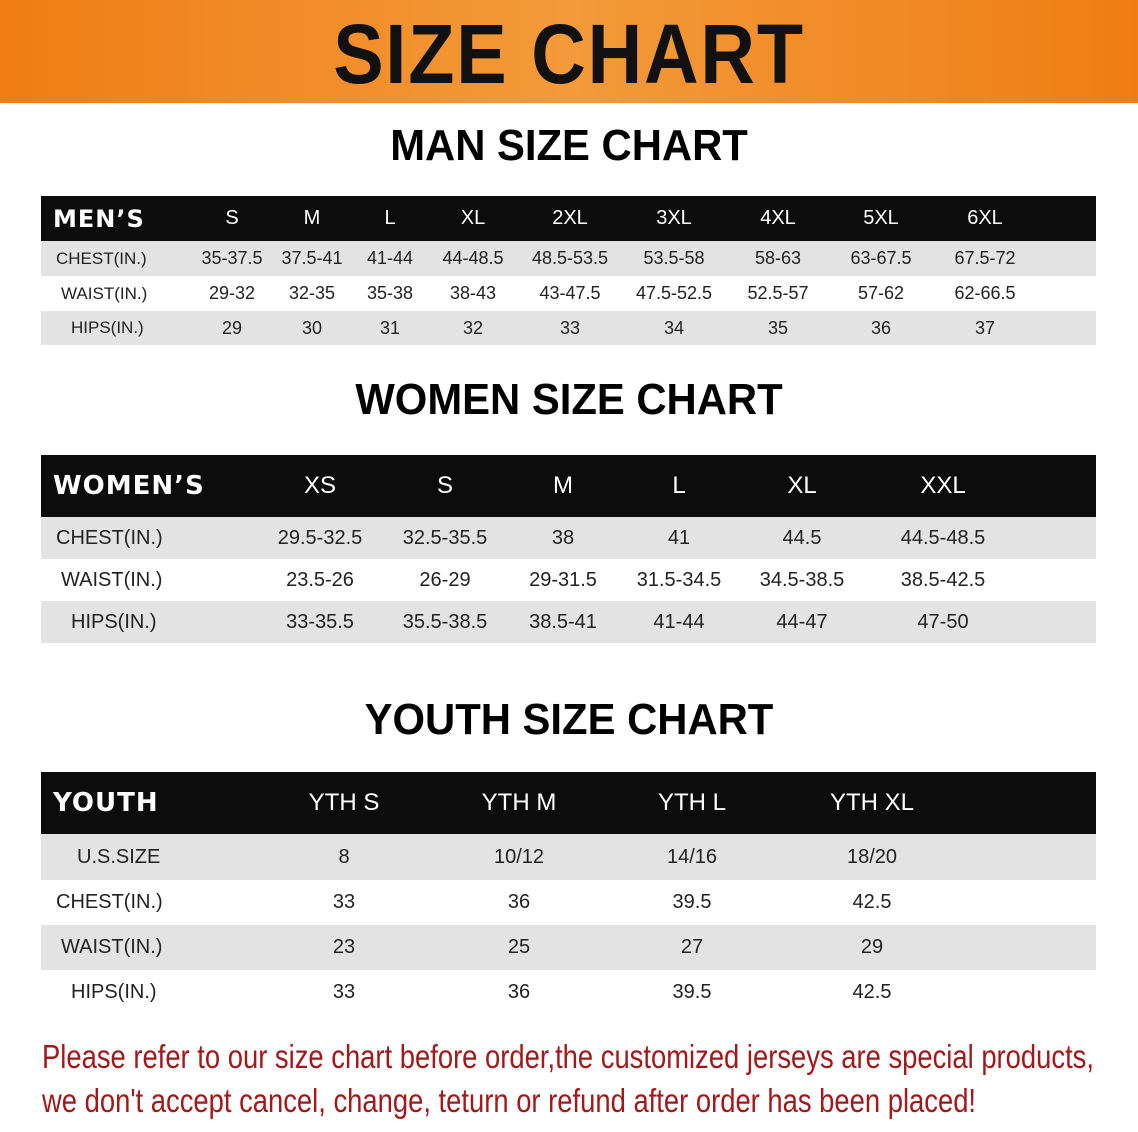  Describe the element at coordinates (802, 621) in the screenshot. I see `measurement-cell: 44-47` at that location.